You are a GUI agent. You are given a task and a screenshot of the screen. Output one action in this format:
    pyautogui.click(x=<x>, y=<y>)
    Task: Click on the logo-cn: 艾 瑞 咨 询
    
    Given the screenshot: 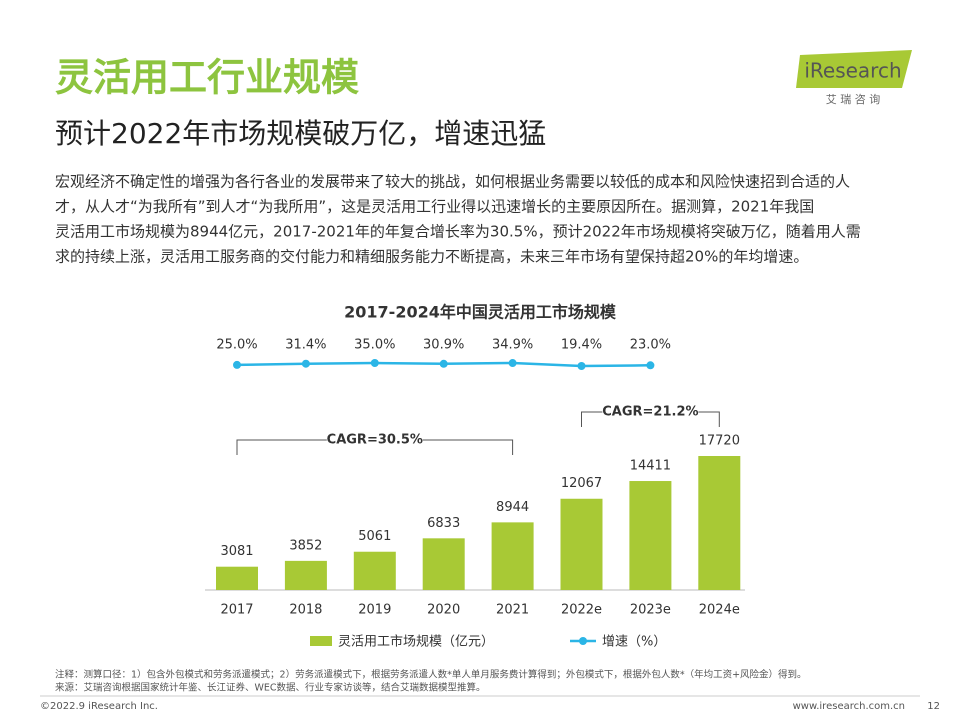 What is the action you would take?
    pyautogui.click(x=853, y=99)
    